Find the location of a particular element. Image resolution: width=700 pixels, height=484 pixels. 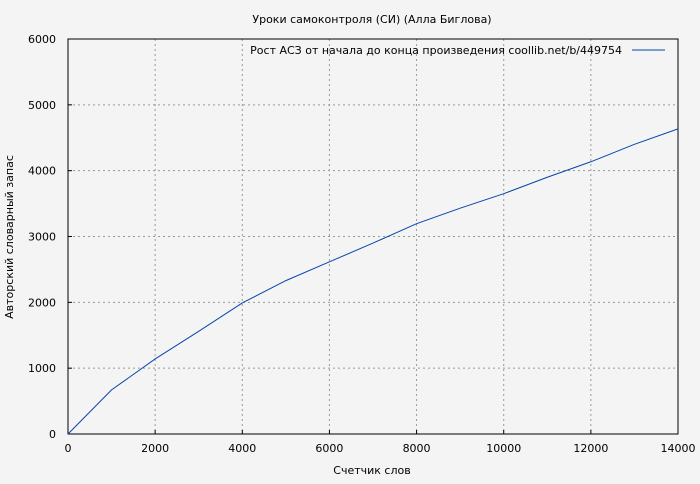

y-tick-label: 3000 is located at coordinates (42, 237).